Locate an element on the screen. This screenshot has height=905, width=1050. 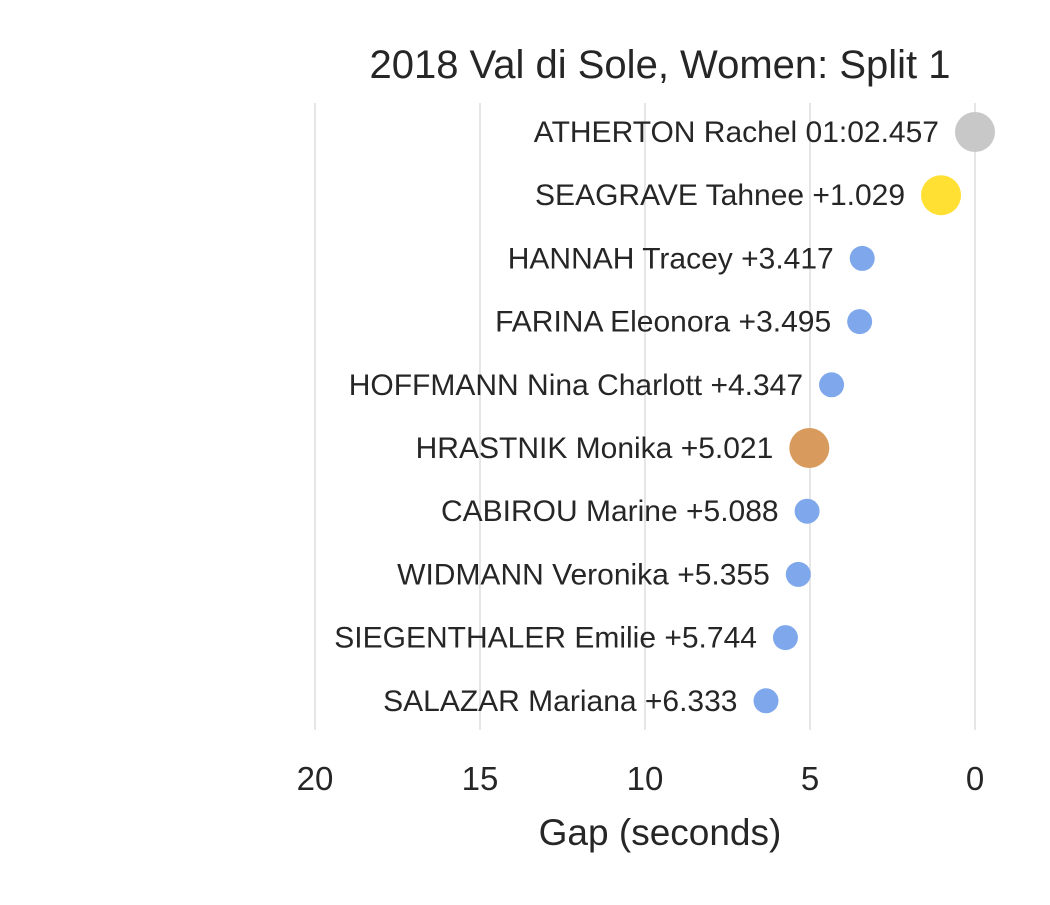
rider-label: SIEGENTHALER Emilie +5.744 is located at coordinates (545, 638).